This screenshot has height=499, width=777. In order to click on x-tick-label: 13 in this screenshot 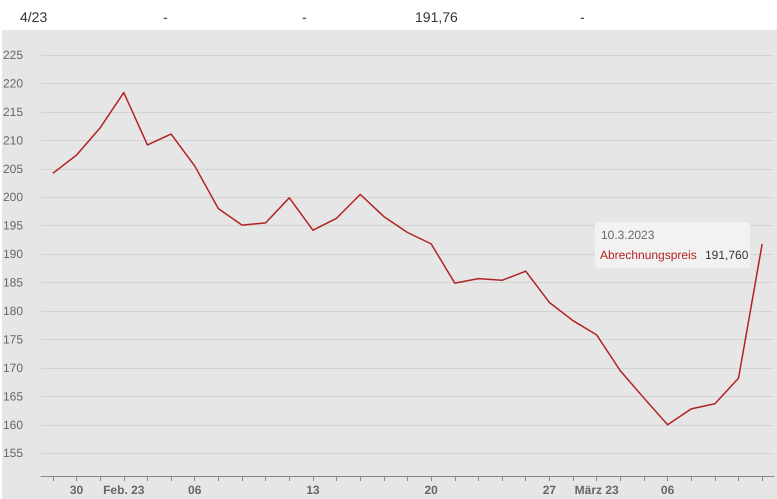, I will do `click(313, 490)`.